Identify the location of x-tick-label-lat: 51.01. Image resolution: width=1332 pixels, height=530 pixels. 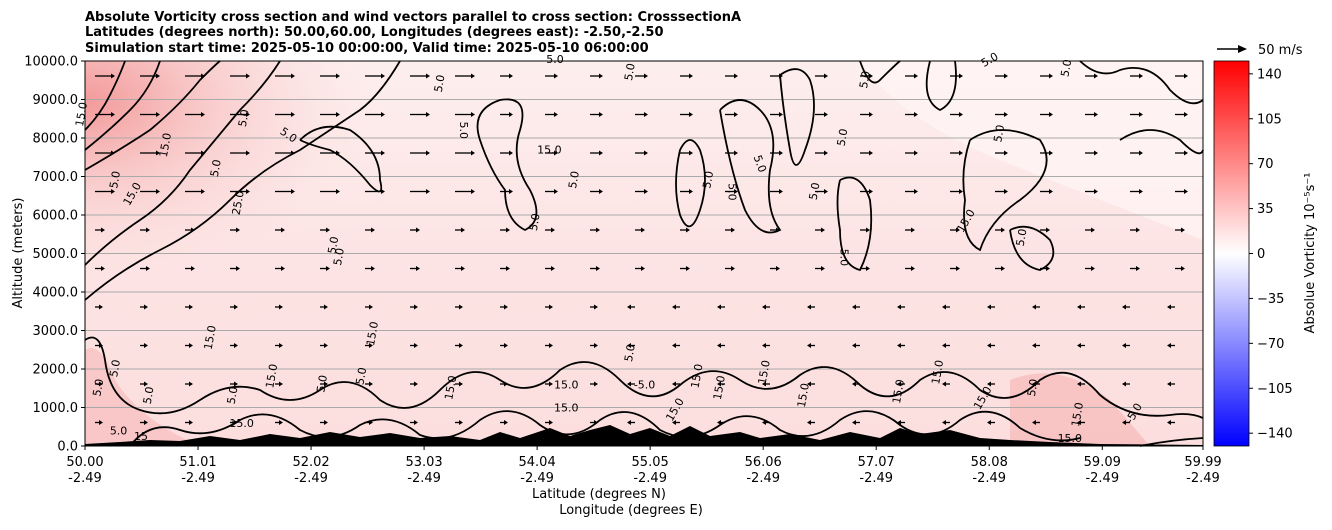
(197, 462).